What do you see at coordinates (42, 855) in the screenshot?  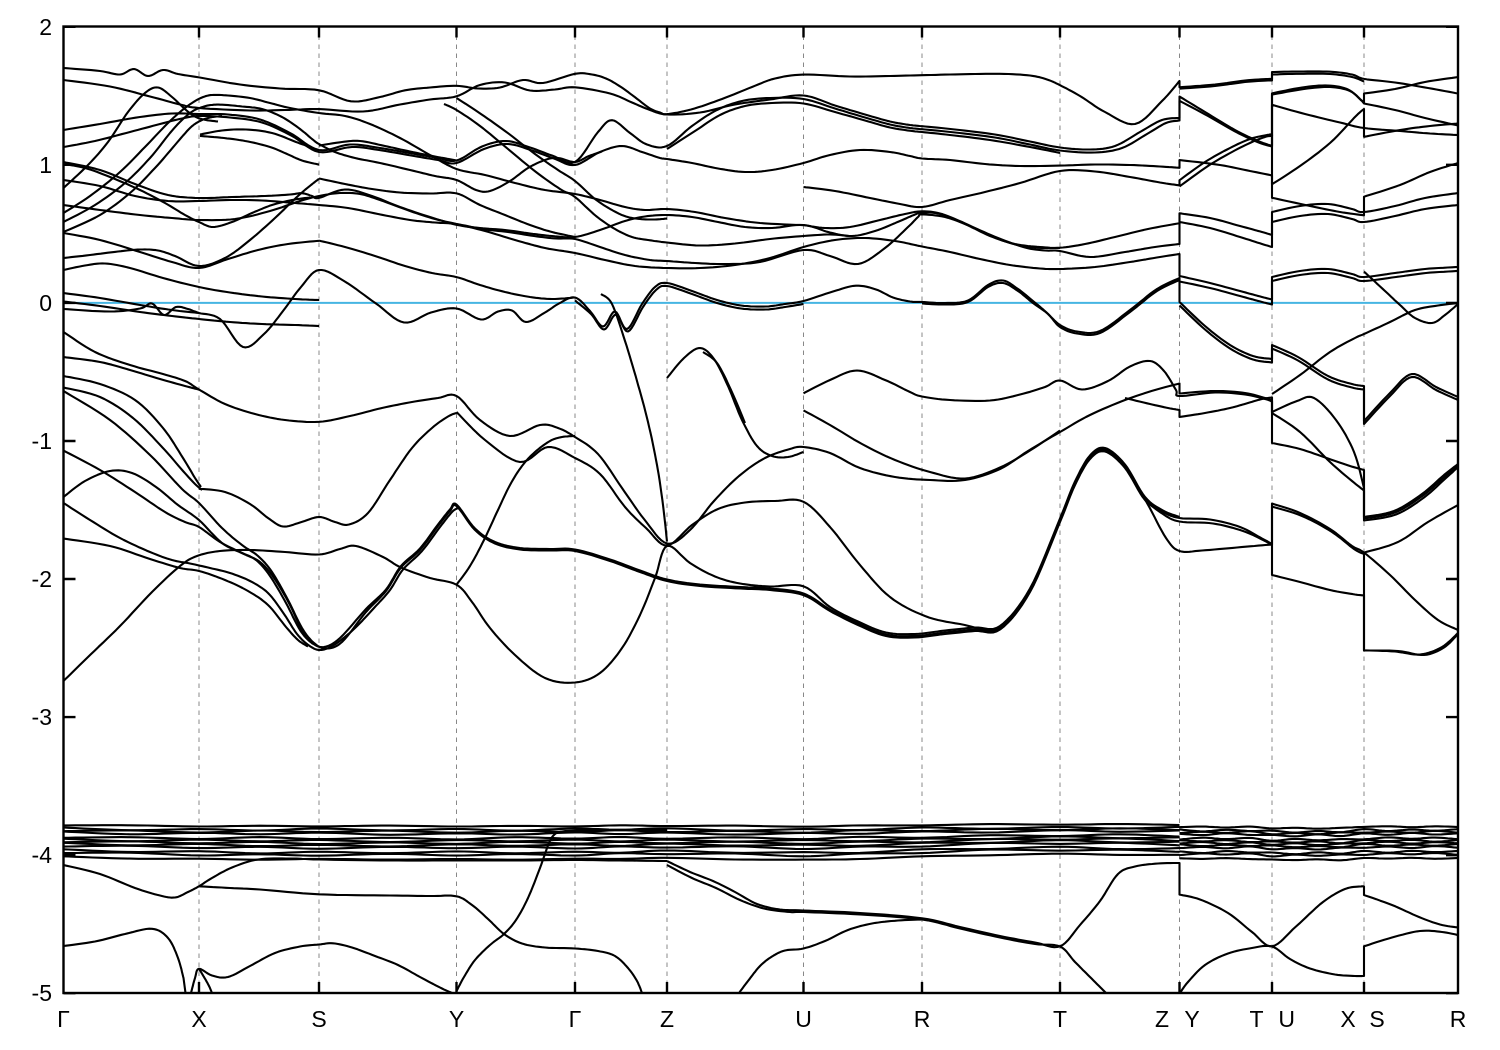 I see `svg-text: -4` at bounding box center [42, 855].